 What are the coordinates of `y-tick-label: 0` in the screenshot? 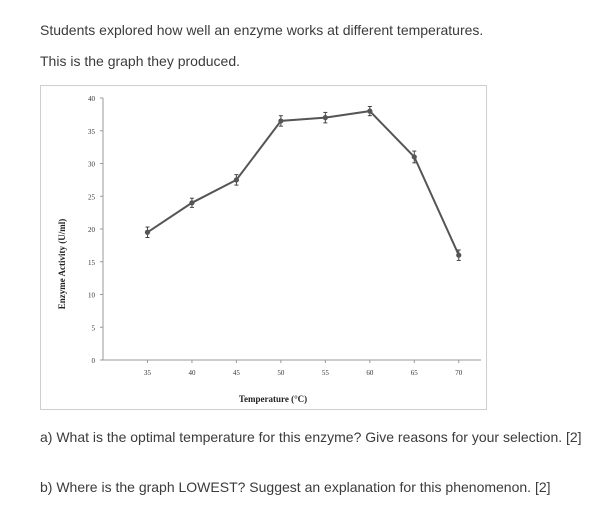 It's located at (94, 361).